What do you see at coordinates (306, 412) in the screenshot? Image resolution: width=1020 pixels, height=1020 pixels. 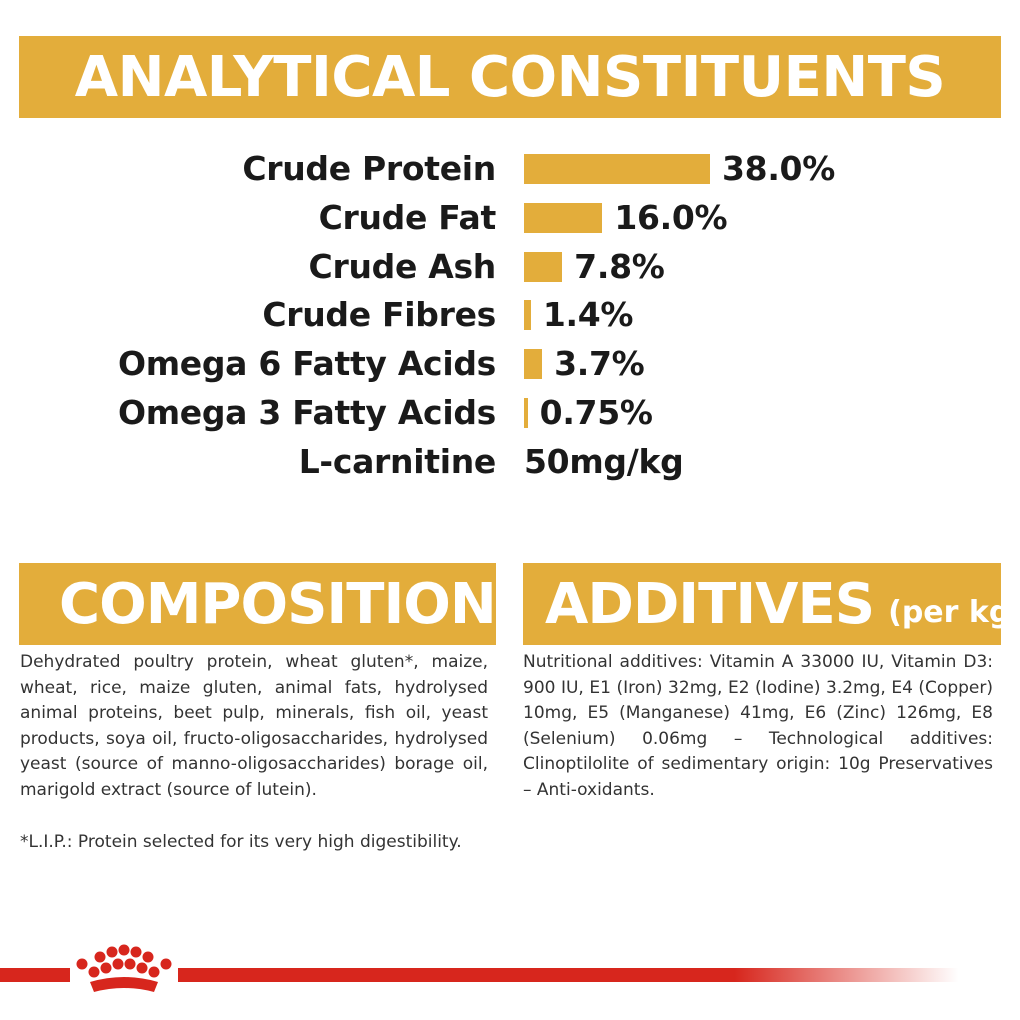 I see `constituent-label: Omega 3 Fatty Acids` at bounding box center [306, 412].